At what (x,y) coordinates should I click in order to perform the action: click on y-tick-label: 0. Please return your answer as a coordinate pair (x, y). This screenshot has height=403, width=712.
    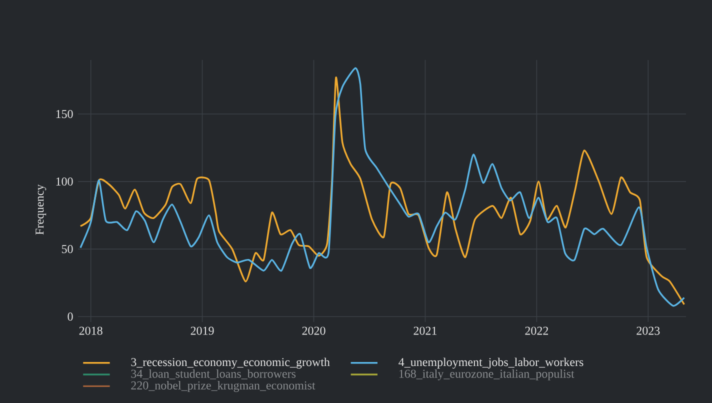
    Looking at the image, I should click on (70, 316).